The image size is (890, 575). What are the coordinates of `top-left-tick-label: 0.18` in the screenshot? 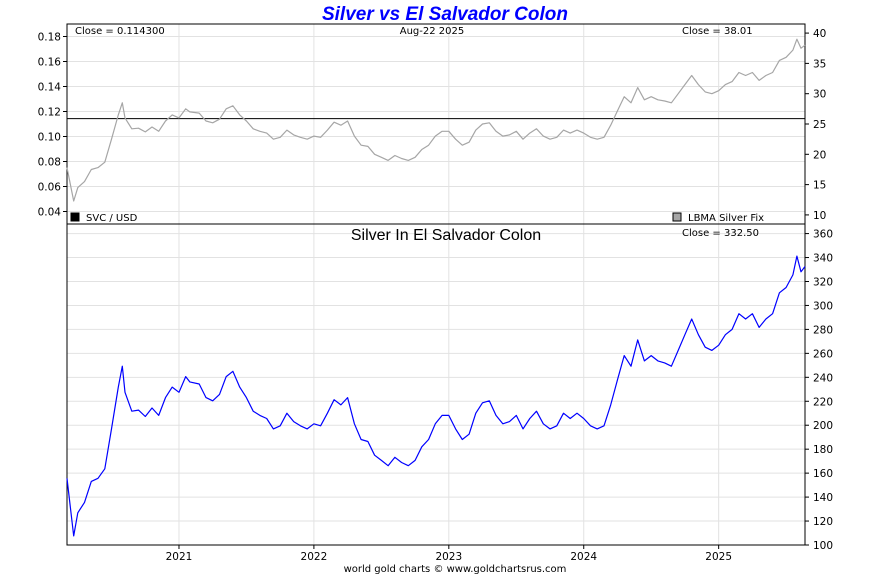 It's located at (49, 38).